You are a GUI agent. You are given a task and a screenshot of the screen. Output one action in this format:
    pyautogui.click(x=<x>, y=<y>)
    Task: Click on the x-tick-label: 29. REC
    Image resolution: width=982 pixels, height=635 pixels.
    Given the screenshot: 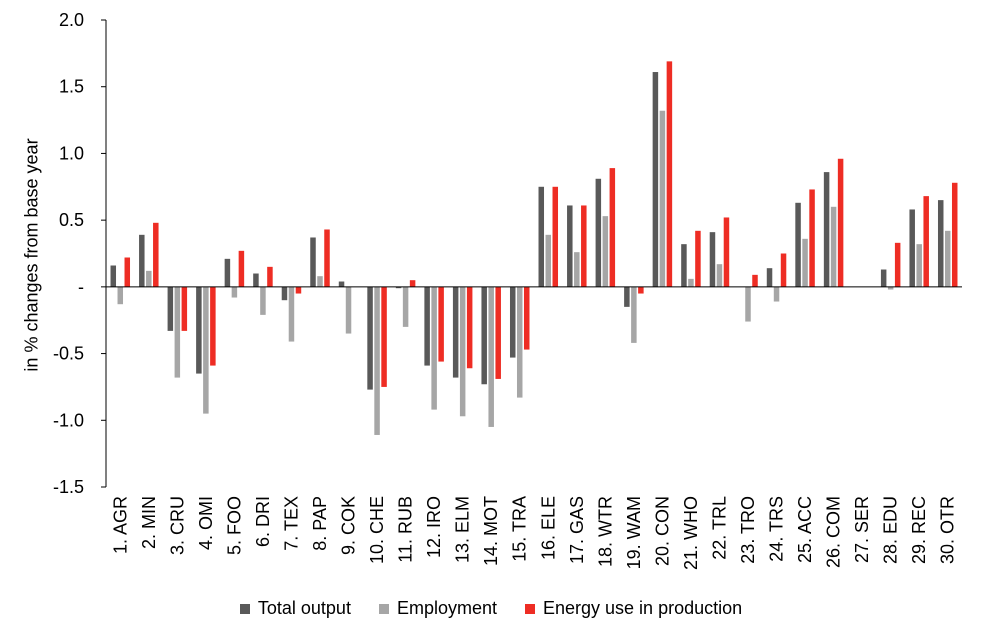 What is the action you would take?
    pyautogui.click(x=919, y=530)
    